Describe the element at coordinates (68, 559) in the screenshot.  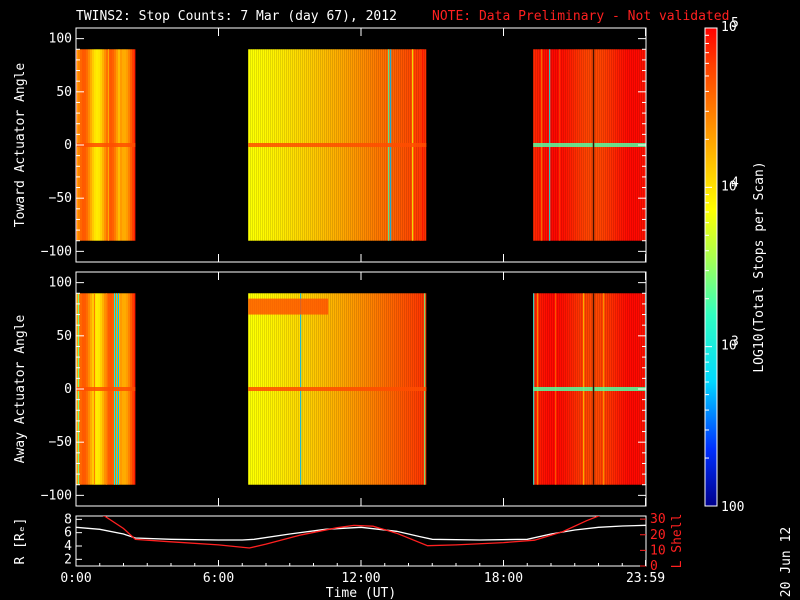
I see `radius-tick-label: 2` at that location.